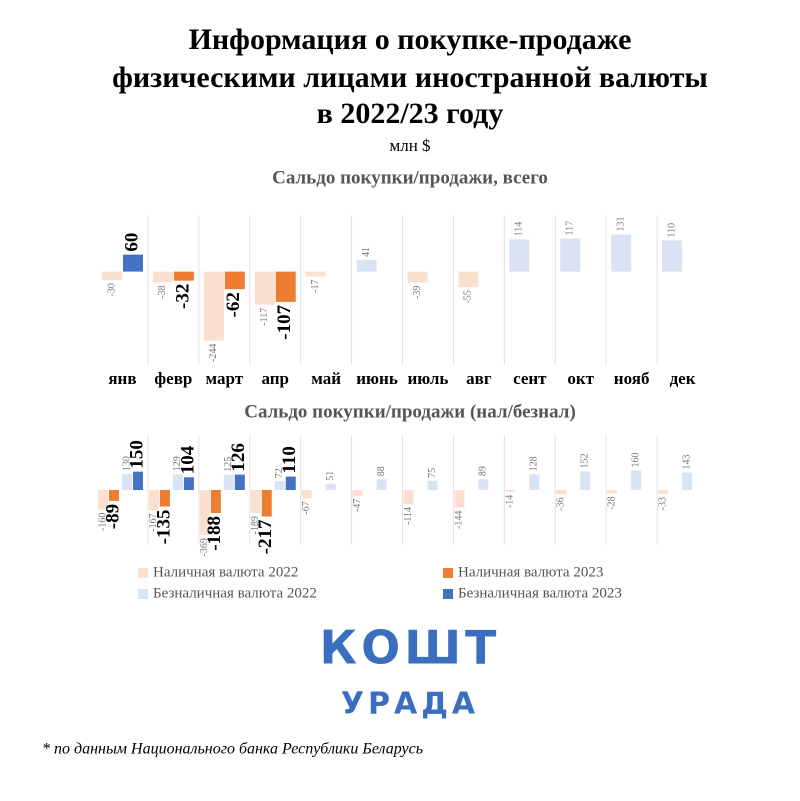 The width and height of the screenshot is (800, 801). I want to click on logo-text: УРАДА, so click(410, 704).